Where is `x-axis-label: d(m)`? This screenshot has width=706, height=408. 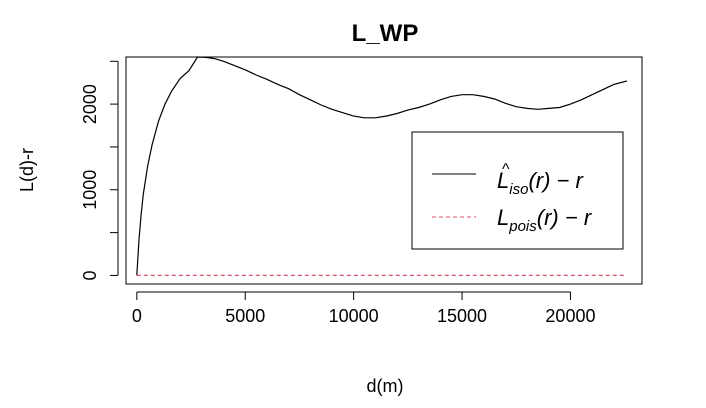
x-axis-label: d(m) is located at coordinates (385, 386).